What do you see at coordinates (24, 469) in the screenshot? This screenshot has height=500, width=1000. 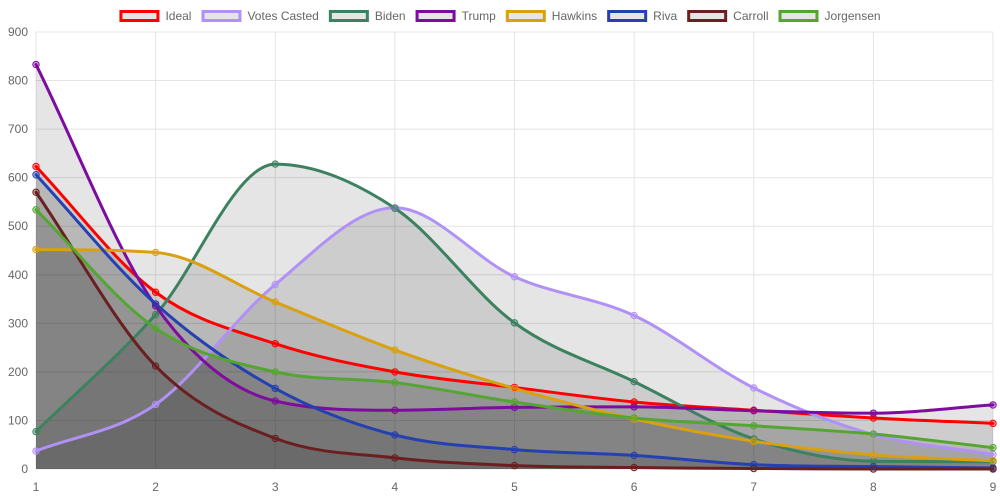 I see `y-tick-label: 0` at bounding box center [24, 469].